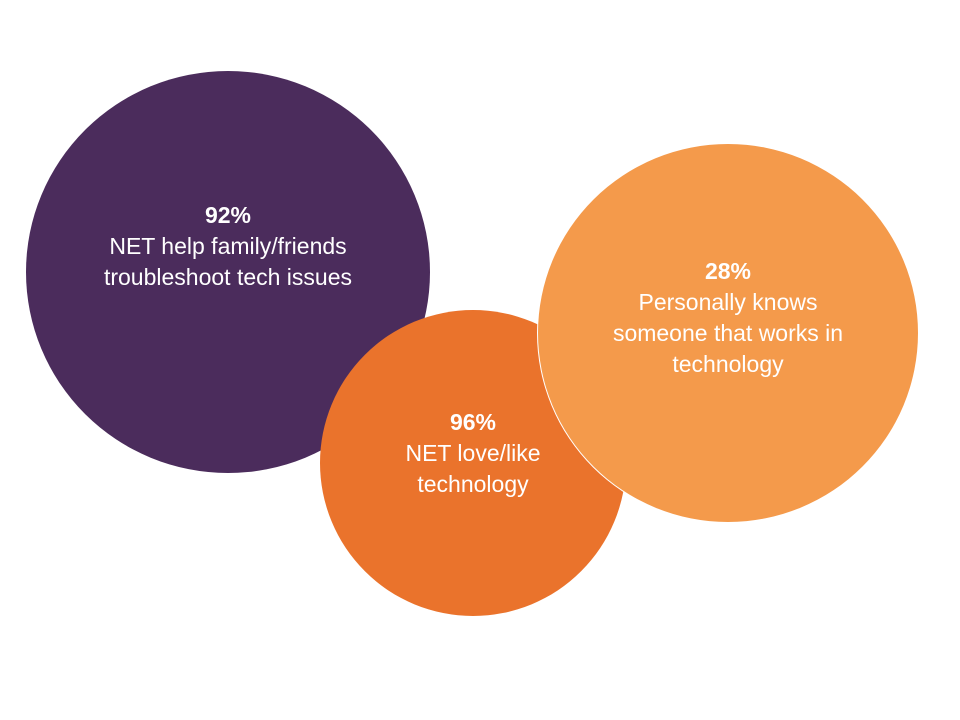 This screenshot has width=960, height=720. Describe the element at coordinates (473, 421) in the screenshot. I see `bubble-love-technology-percent: 96%` at that location.